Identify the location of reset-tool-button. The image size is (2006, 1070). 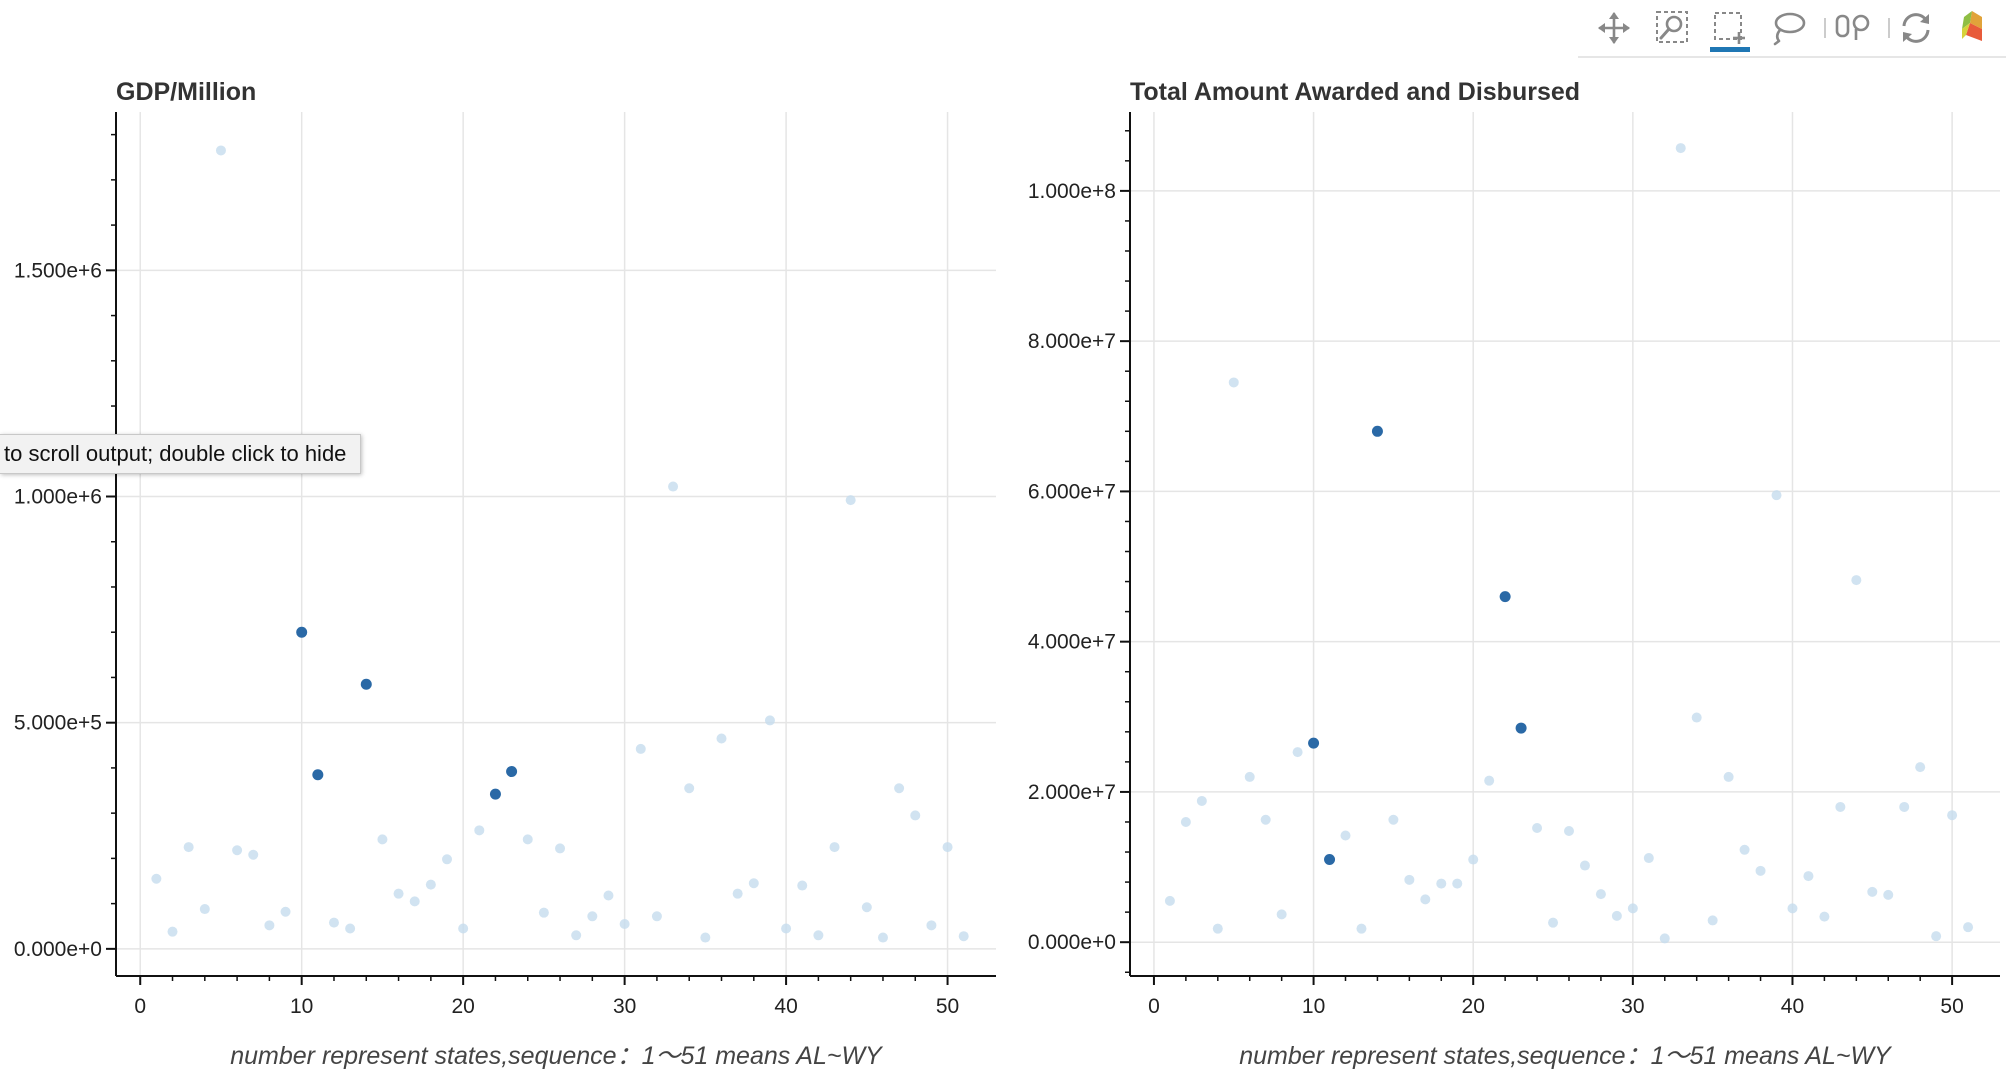
(1916, 28).